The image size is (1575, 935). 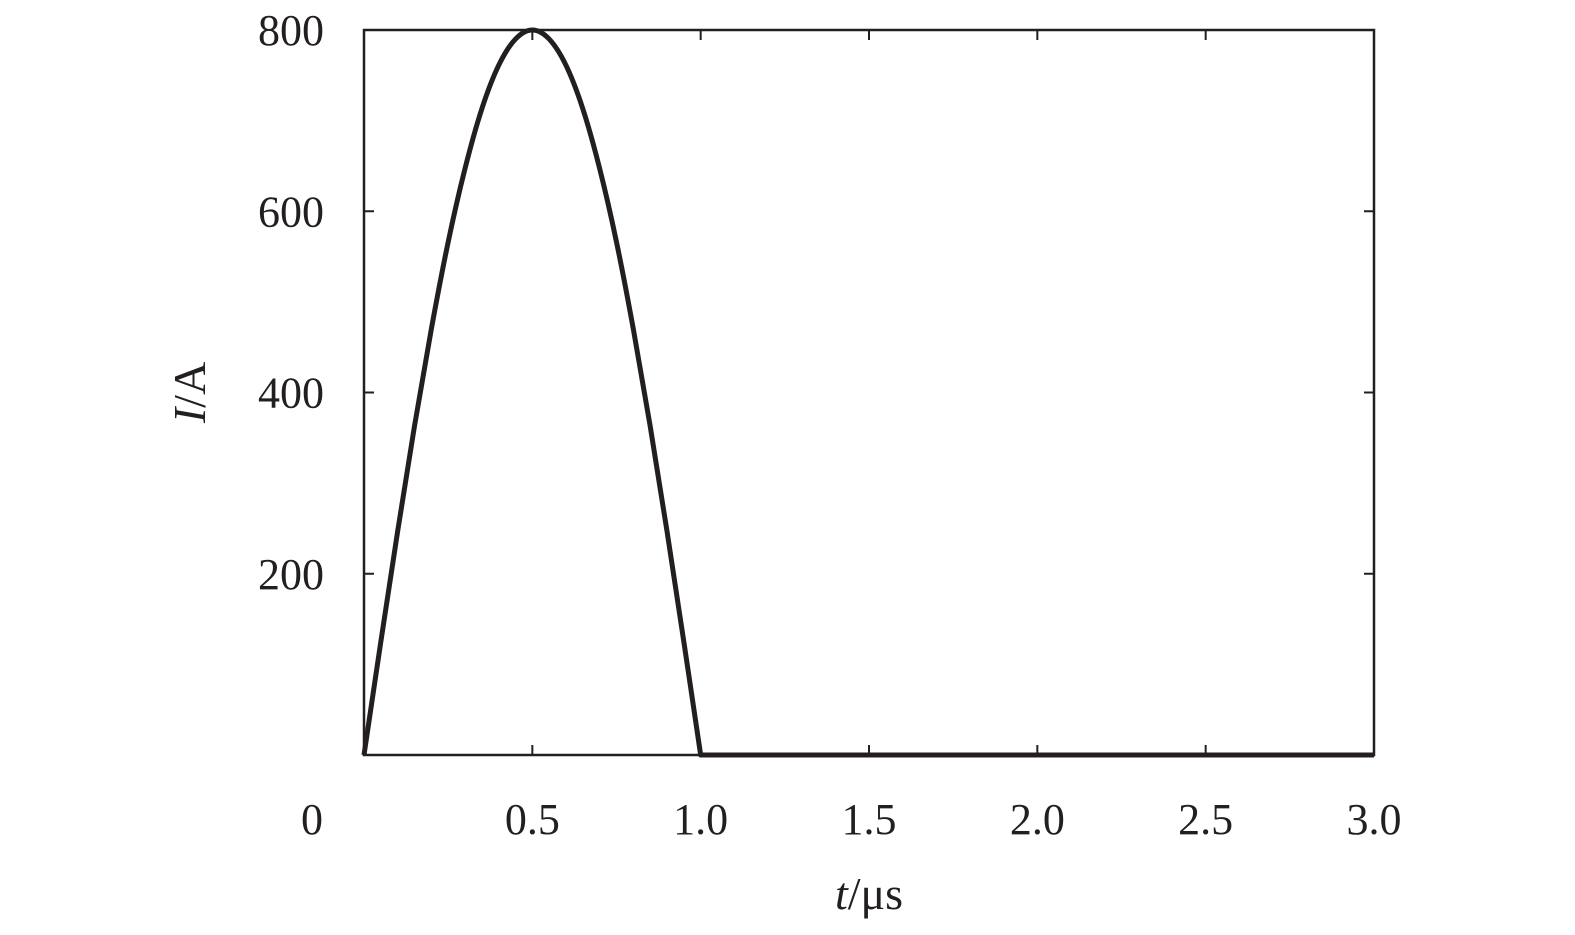 I want to click on y-tick-label: 400, so click(x=291, y=393).